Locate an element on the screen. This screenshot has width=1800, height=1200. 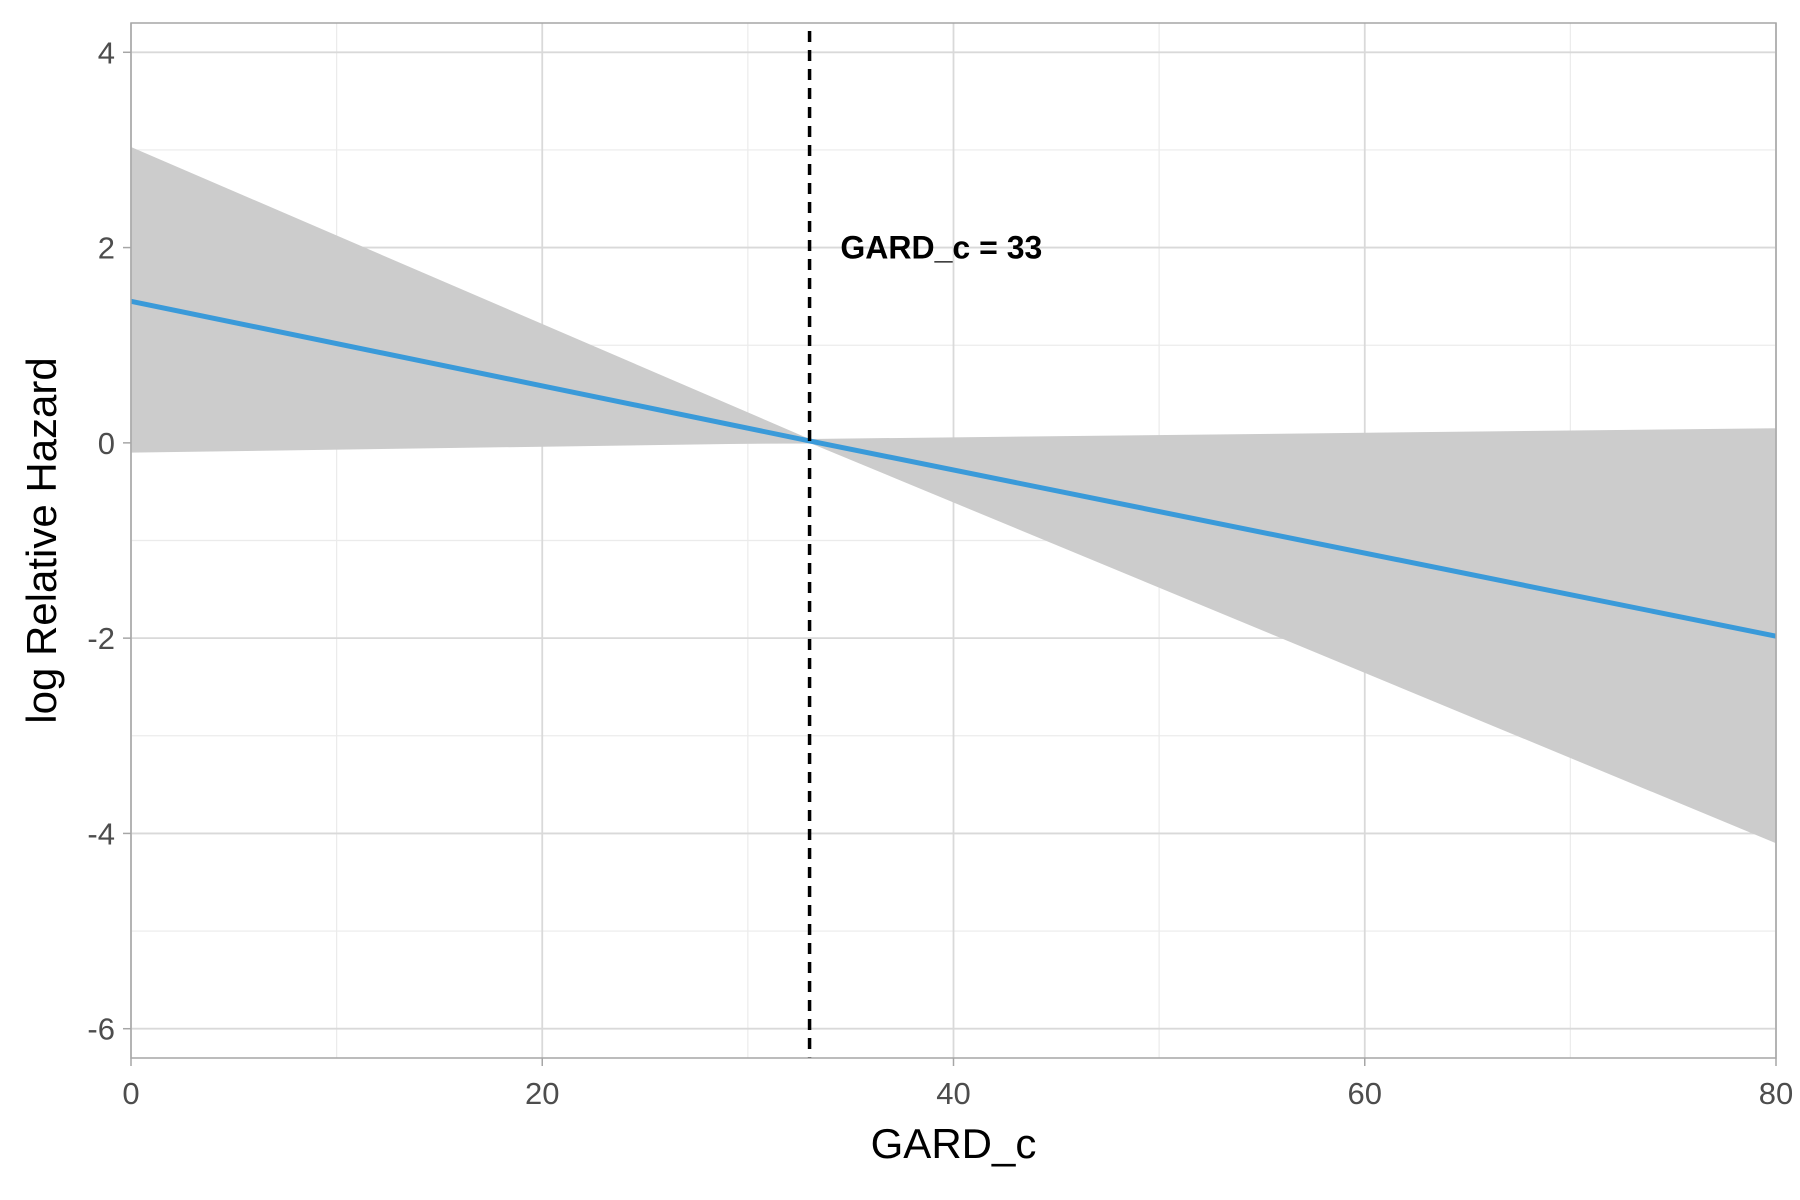
x-tick-label: 60 is located at coordinates (1365, 1093).